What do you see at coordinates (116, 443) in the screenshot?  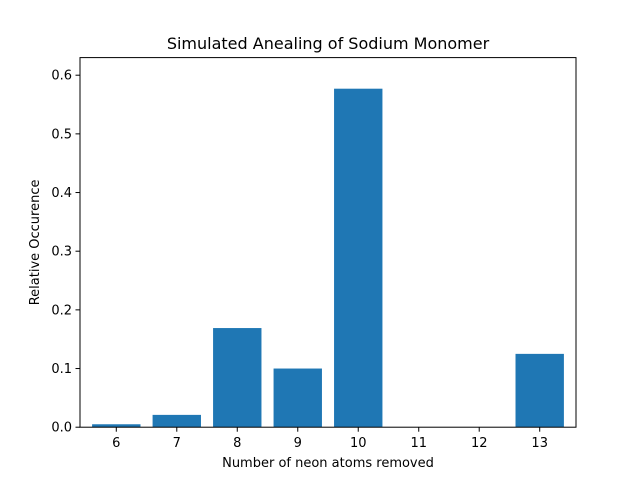 I see `x-tick-label: 6` at bounding box center [116, 443].